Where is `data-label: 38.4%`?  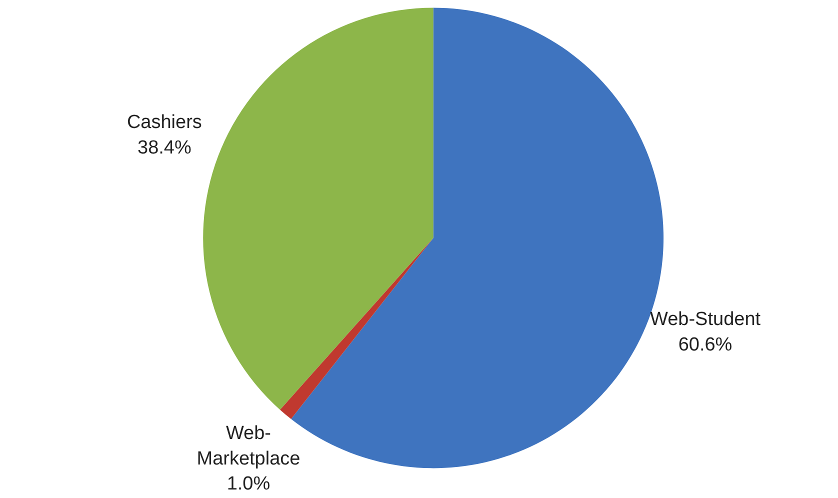 data-label: 38.4% is located at coordinates (165, 147).